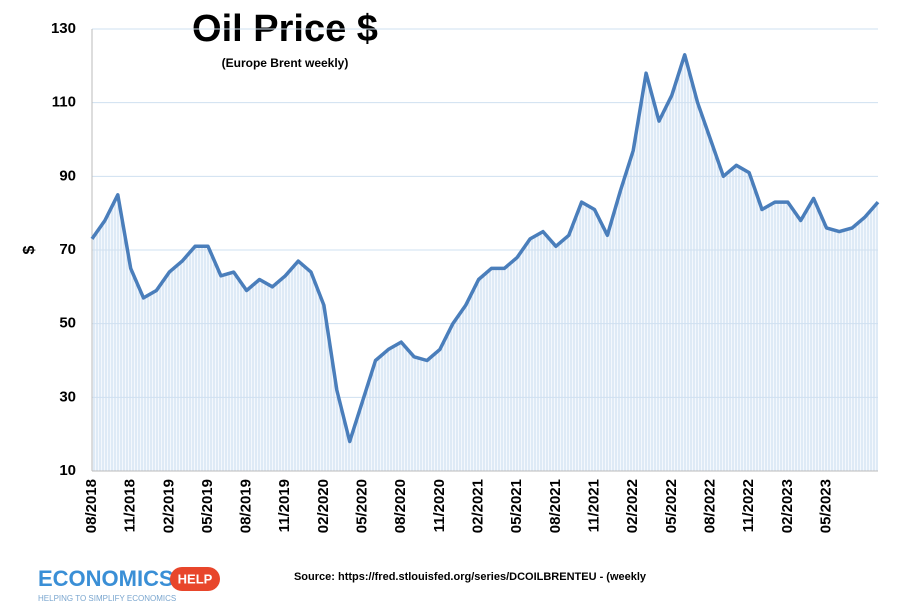 This screenshot has width=900, height=608. Describe the element at coordinates (478, 506) in the screenshot. I see `x-tick-label: 02/2021` at that location.